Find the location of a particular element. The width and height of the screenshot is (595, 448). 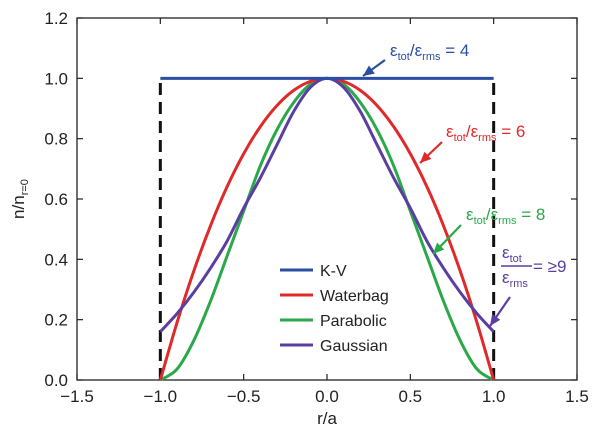

x-axis-title: r/a is located at coordinates (327, 418).